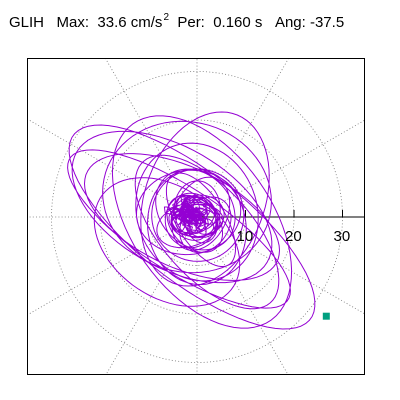 The image size is (400, 400). I want to click on period-label: Per:, so click(191, 22).